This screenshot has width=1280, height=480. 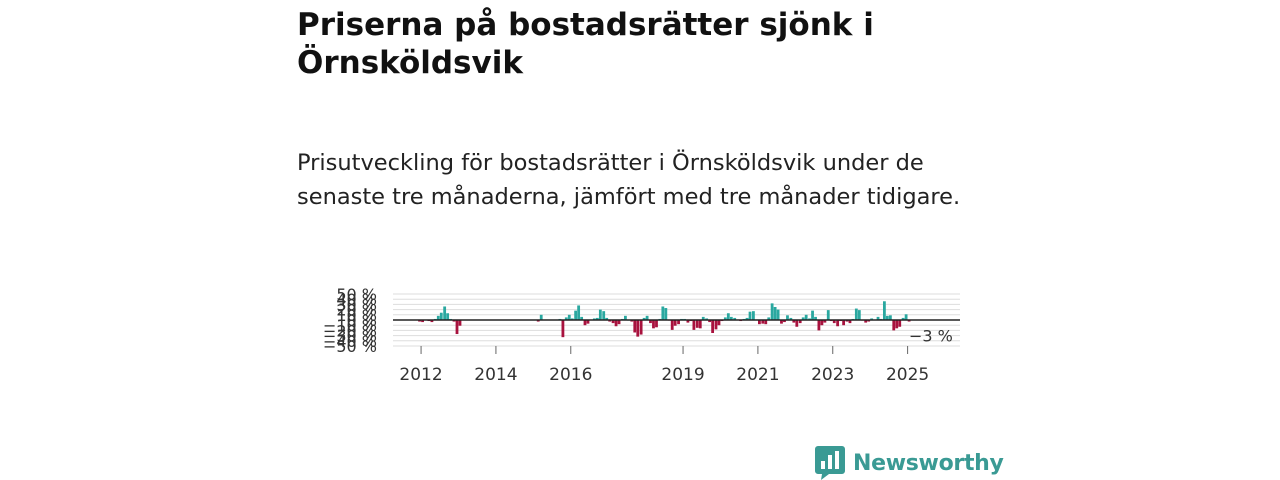 I want to click on y-tick-label: 10 %, so click(x=356, y=315).